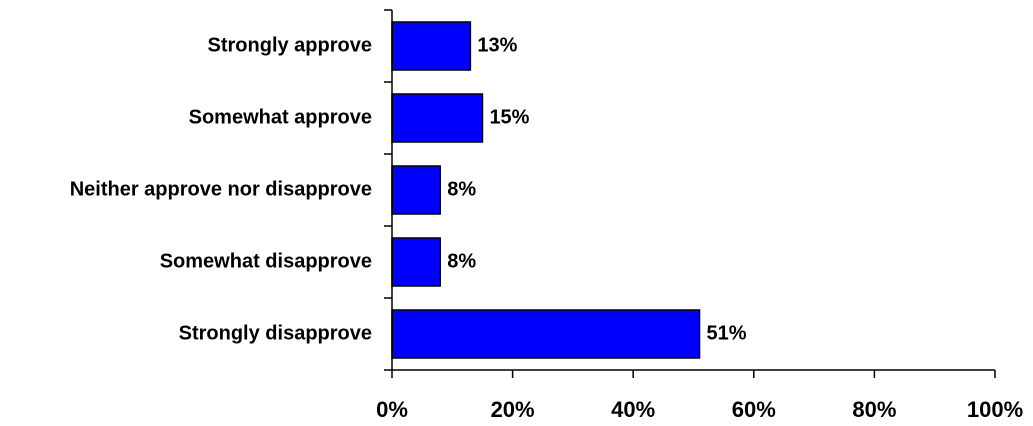 This screenshot has height=426, width=1033. Describe the element at coordinates (431, 46) in the screenshot. I see `bar-strongly-approve` at that location.